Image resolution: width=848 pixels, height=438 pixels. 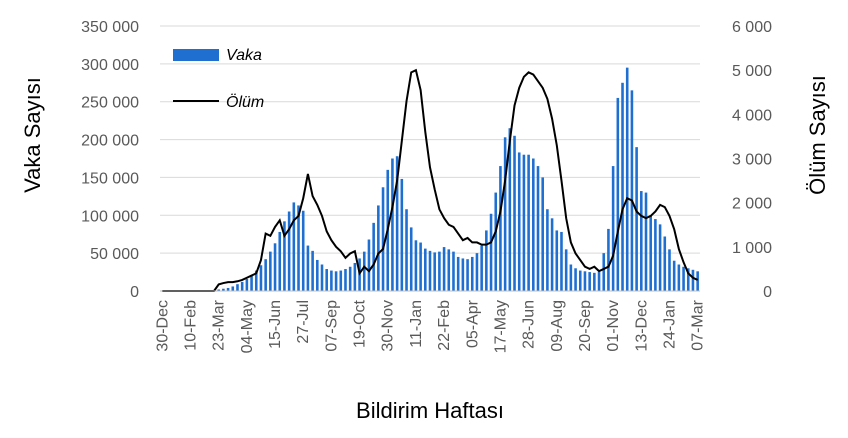 What do you see at coordinates (669, 324) in the screenshot?
I see `x-tick-label: 24-Jan` at bounding box center [669, 324].